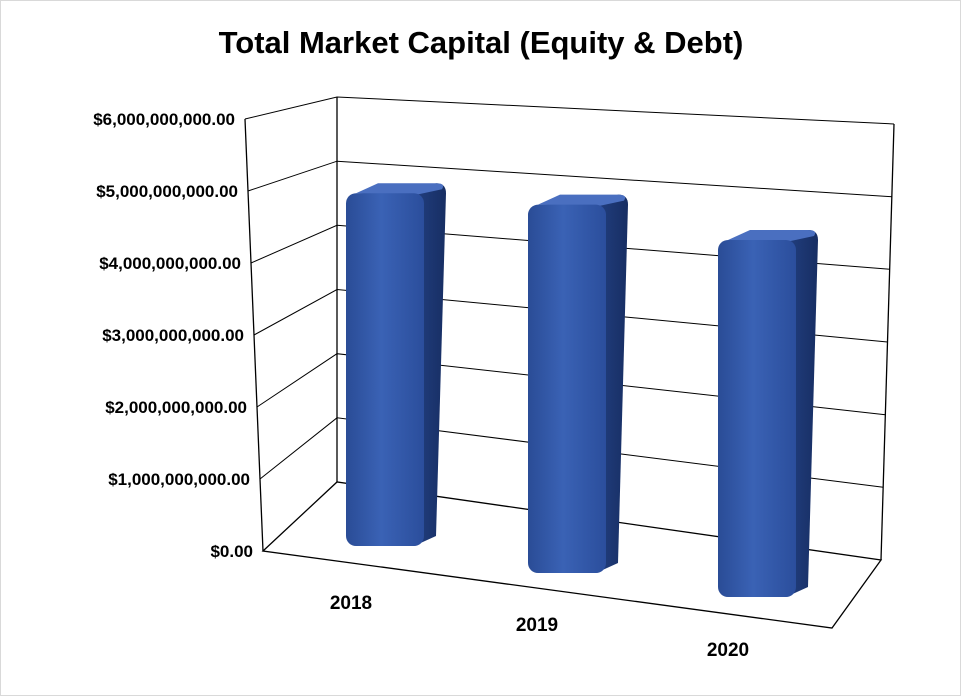 Image resolution: width=961 pixels, height=697 pixels. Describe the element at coordinates (164, 119) in the screenshot. I see `y-tick-label: $6,000,000,000.00` at that location.